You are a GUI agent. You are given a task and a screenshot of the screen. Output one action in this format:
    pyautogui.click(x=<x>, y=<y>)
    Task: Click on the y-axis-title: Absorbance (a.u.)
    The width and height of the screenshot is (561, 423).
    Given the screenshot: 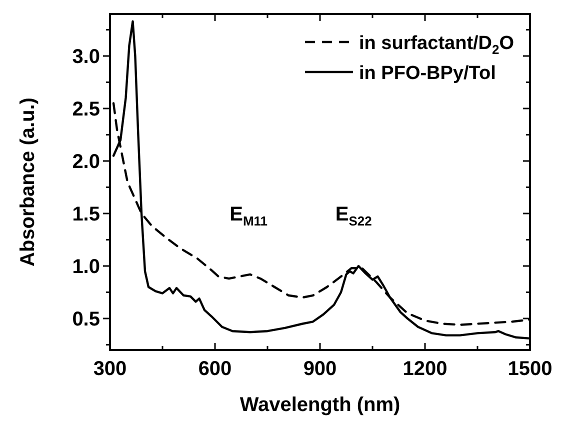 What is the action you would take?
    pyautogui.click(x=28, y=182)
    